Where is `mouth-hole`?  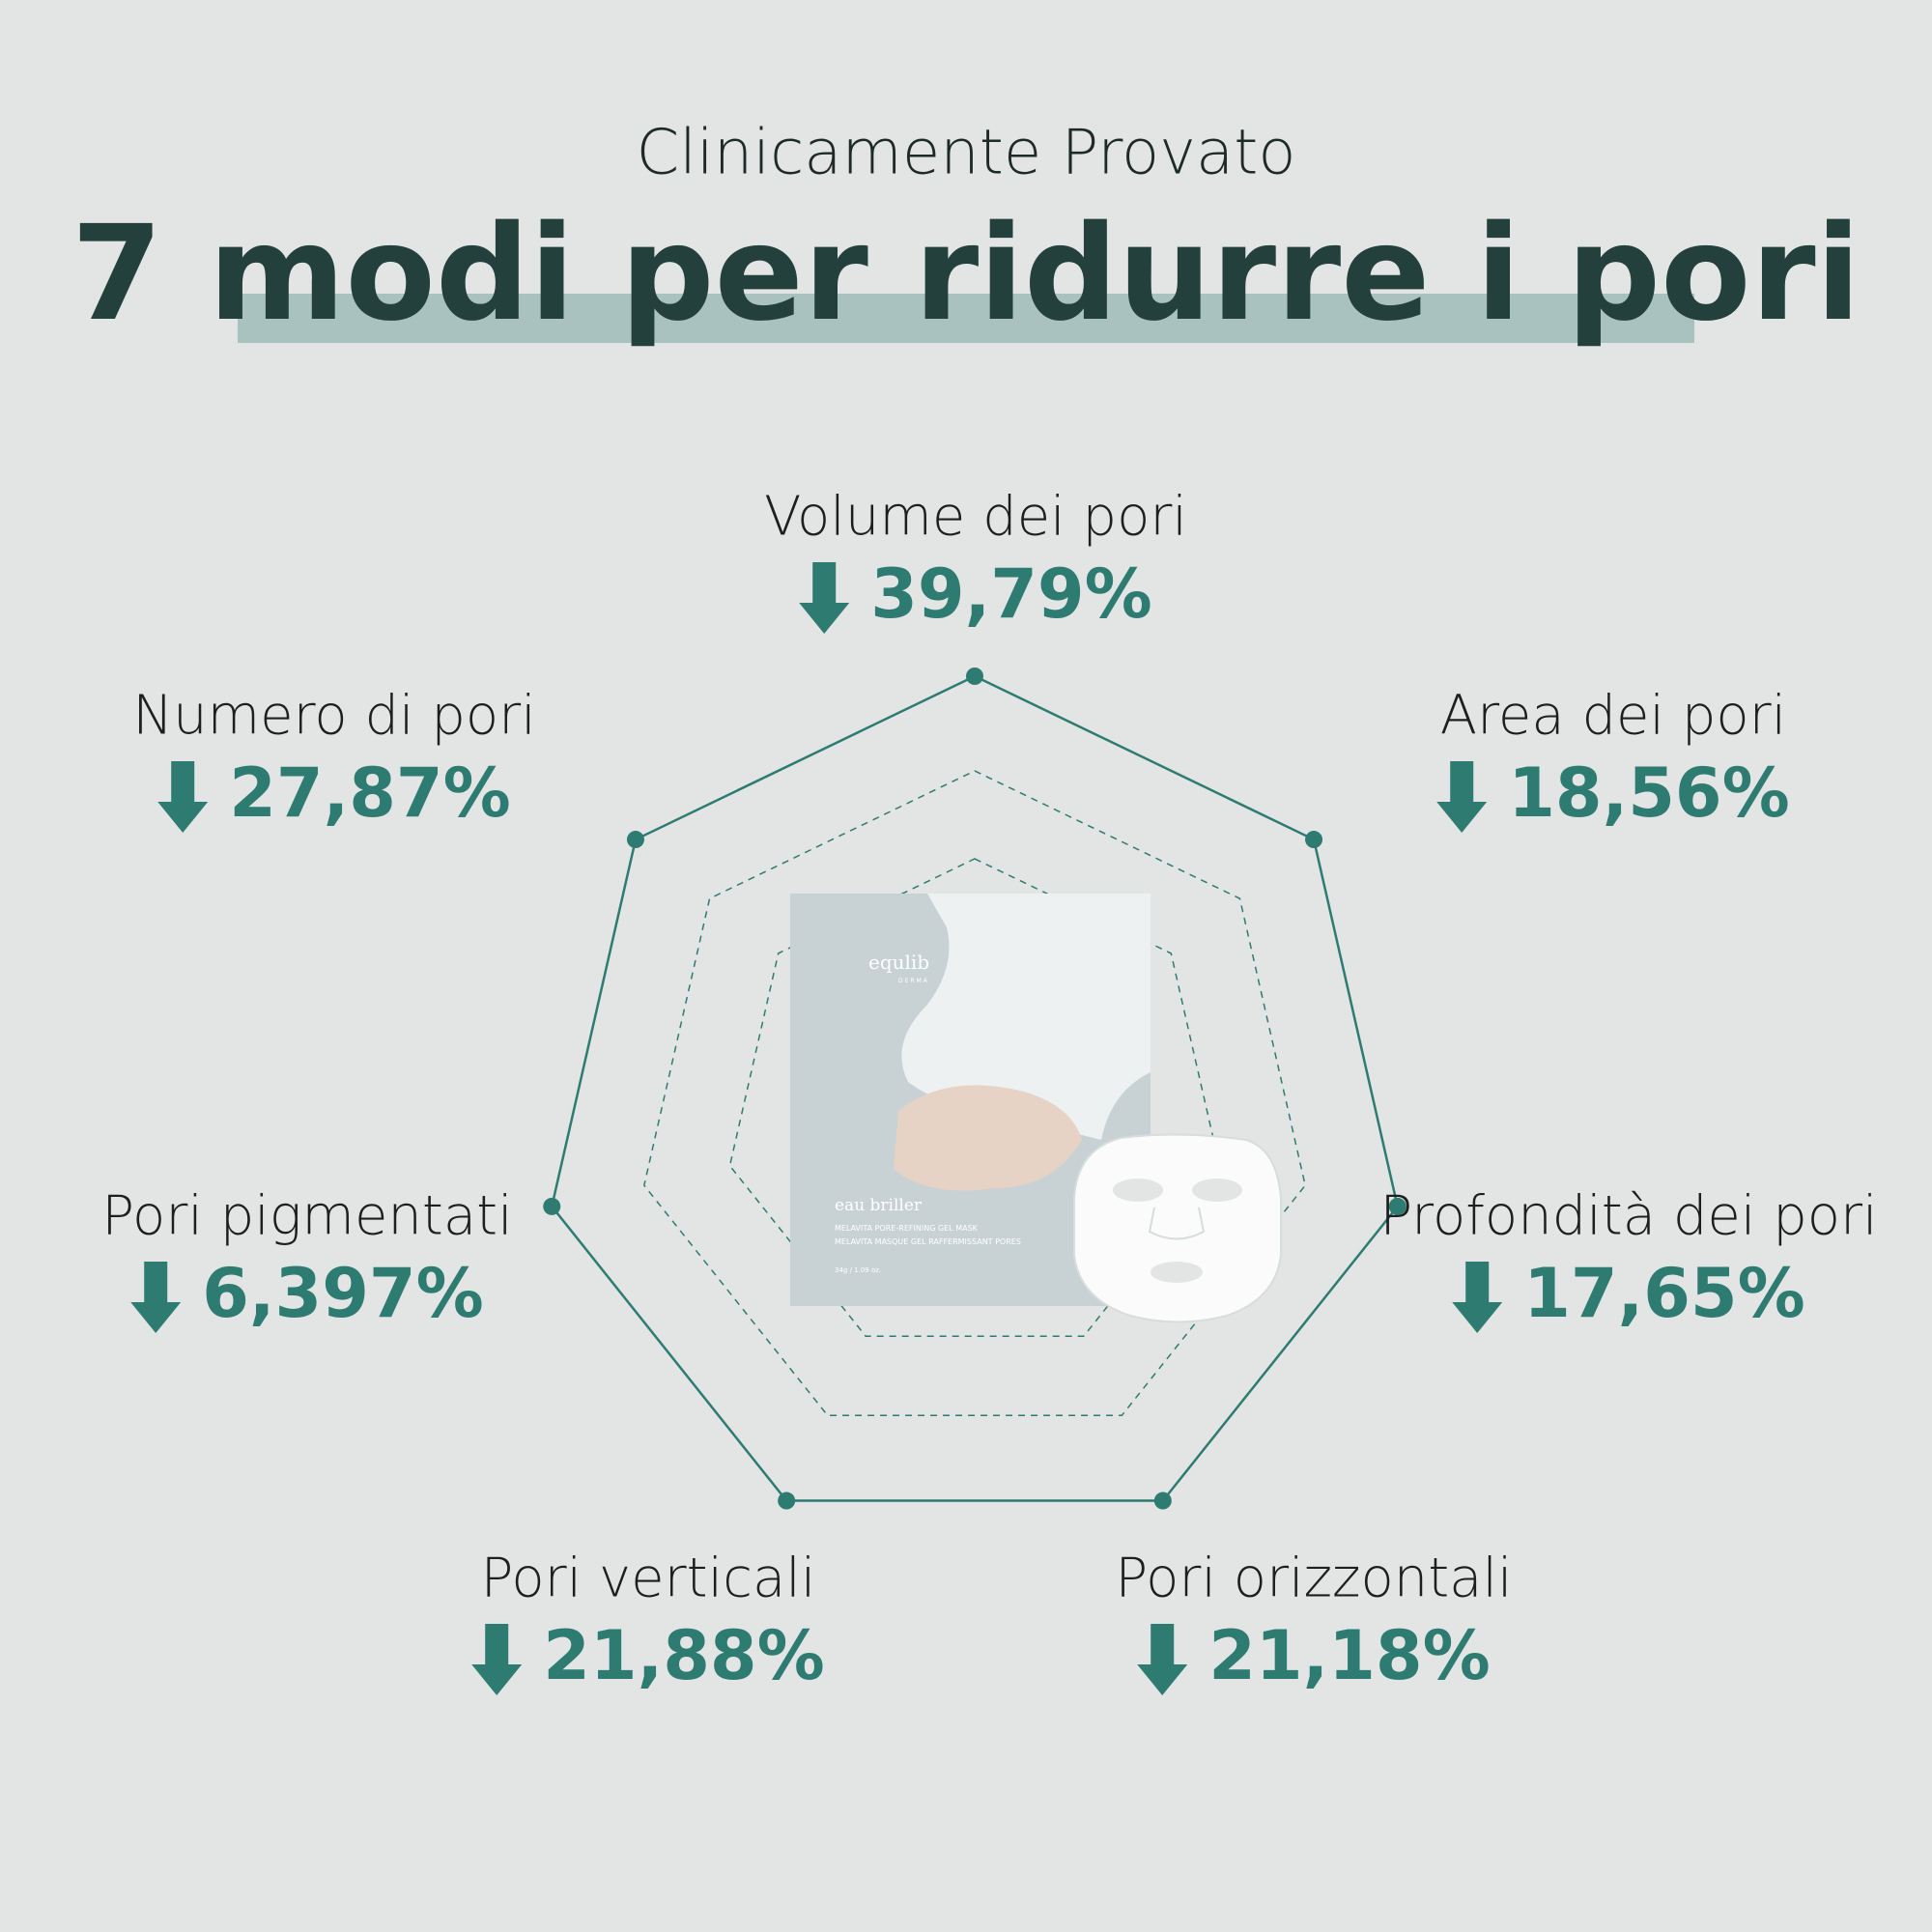
mouth-hole is located at coordinates (1177, 1272).